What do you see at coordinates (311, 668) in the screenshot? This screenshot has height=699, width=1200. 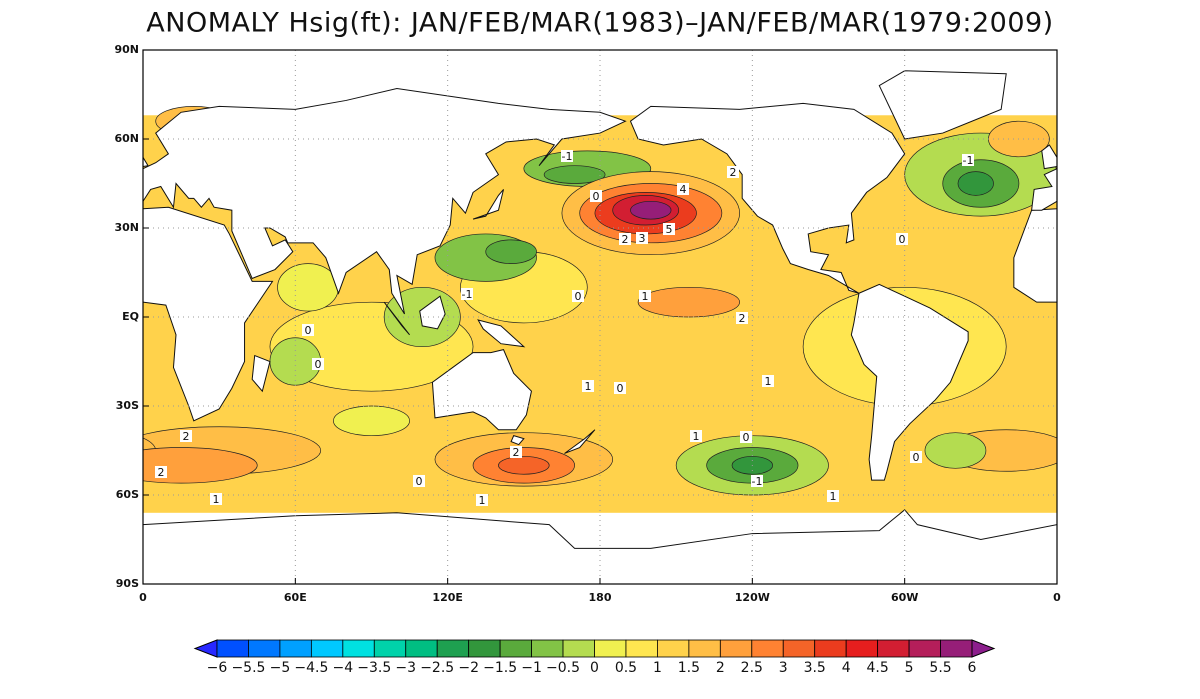 I see `colorbar-label: −4.5` at bounding box center [311, 668].